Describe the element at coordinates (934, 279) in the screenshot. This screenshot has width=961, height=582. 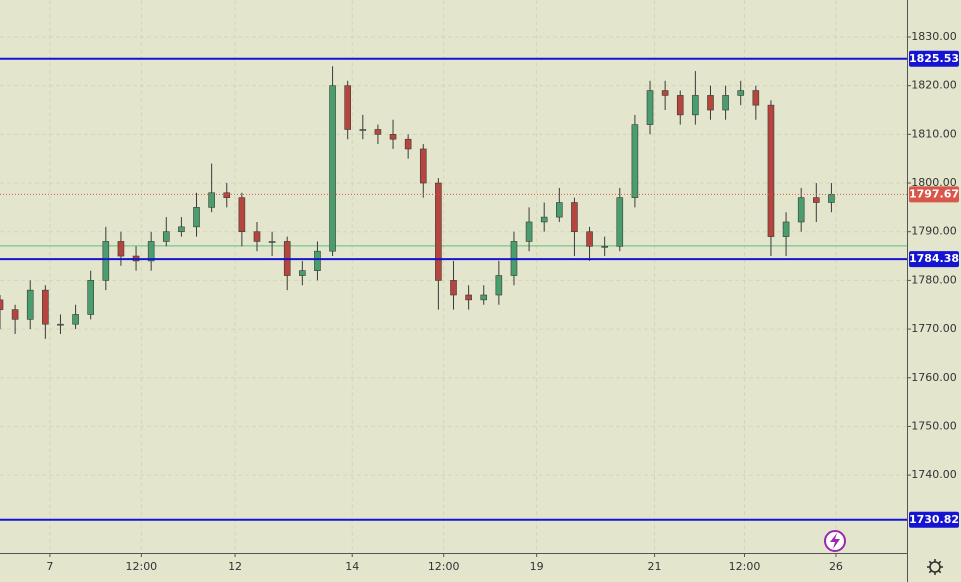
I see `y-tick-label: 1780.00` at that location.